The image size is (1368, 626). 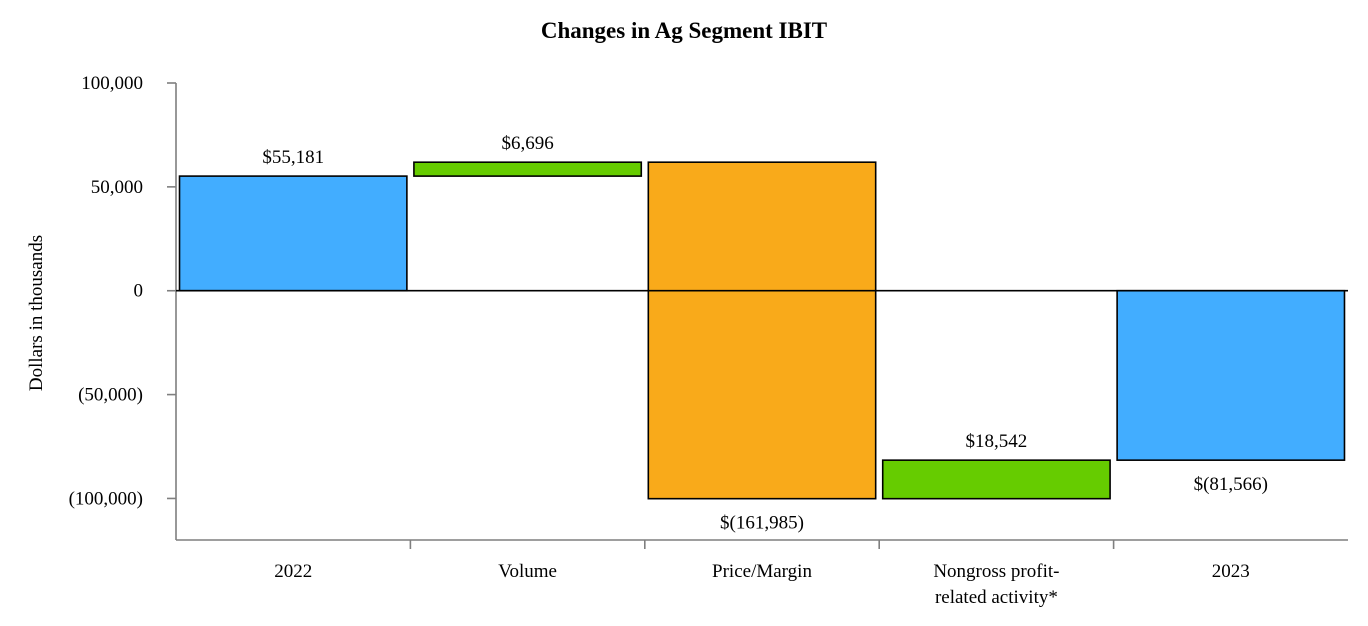 What do you see at coordinates (110, 395) in the screenshot?
I see `y-tick-label: (50,000)` at bounding box center [110, 395].